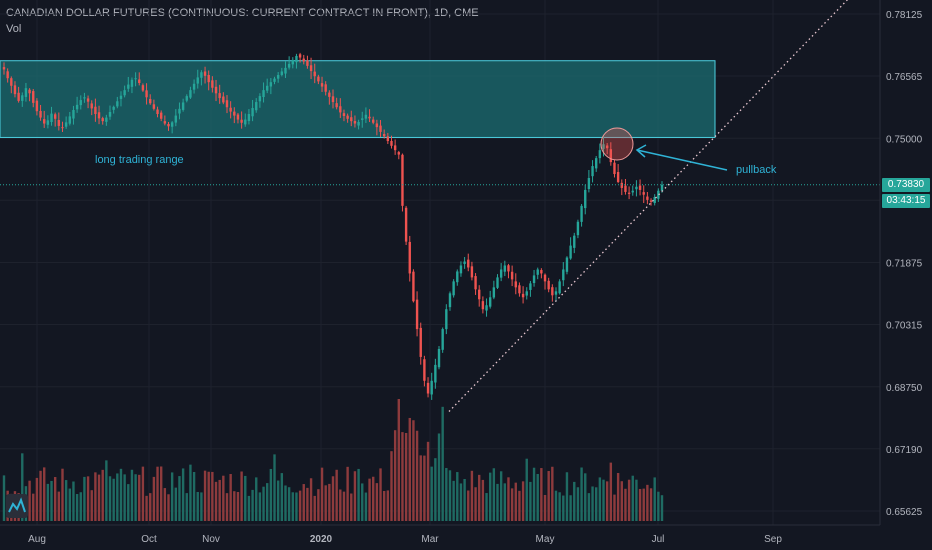 This screenshot has width=932, height=550. I want to click on pullback-arrow-shaft, so click(682, 160).